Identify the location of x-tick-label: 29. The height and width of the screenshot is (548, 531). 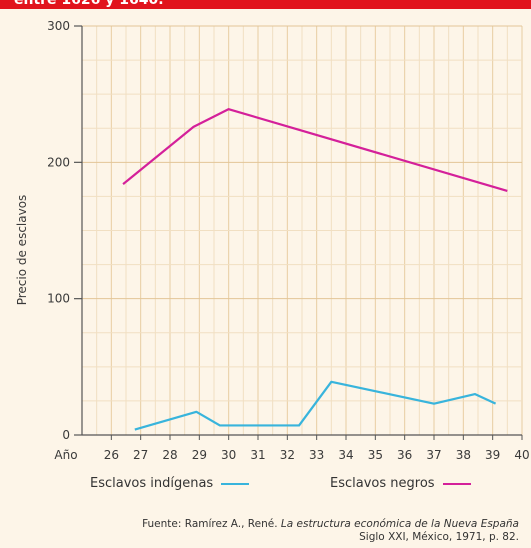
(199, 455).